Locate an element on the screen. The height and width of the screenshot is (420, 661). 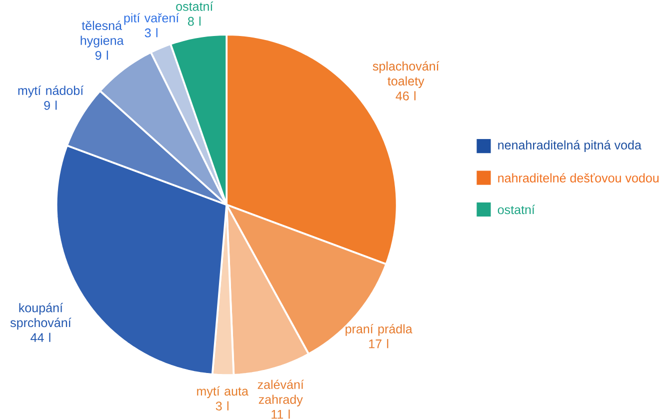
slice-label: splachování toalety is located at coordinates (406, 74).